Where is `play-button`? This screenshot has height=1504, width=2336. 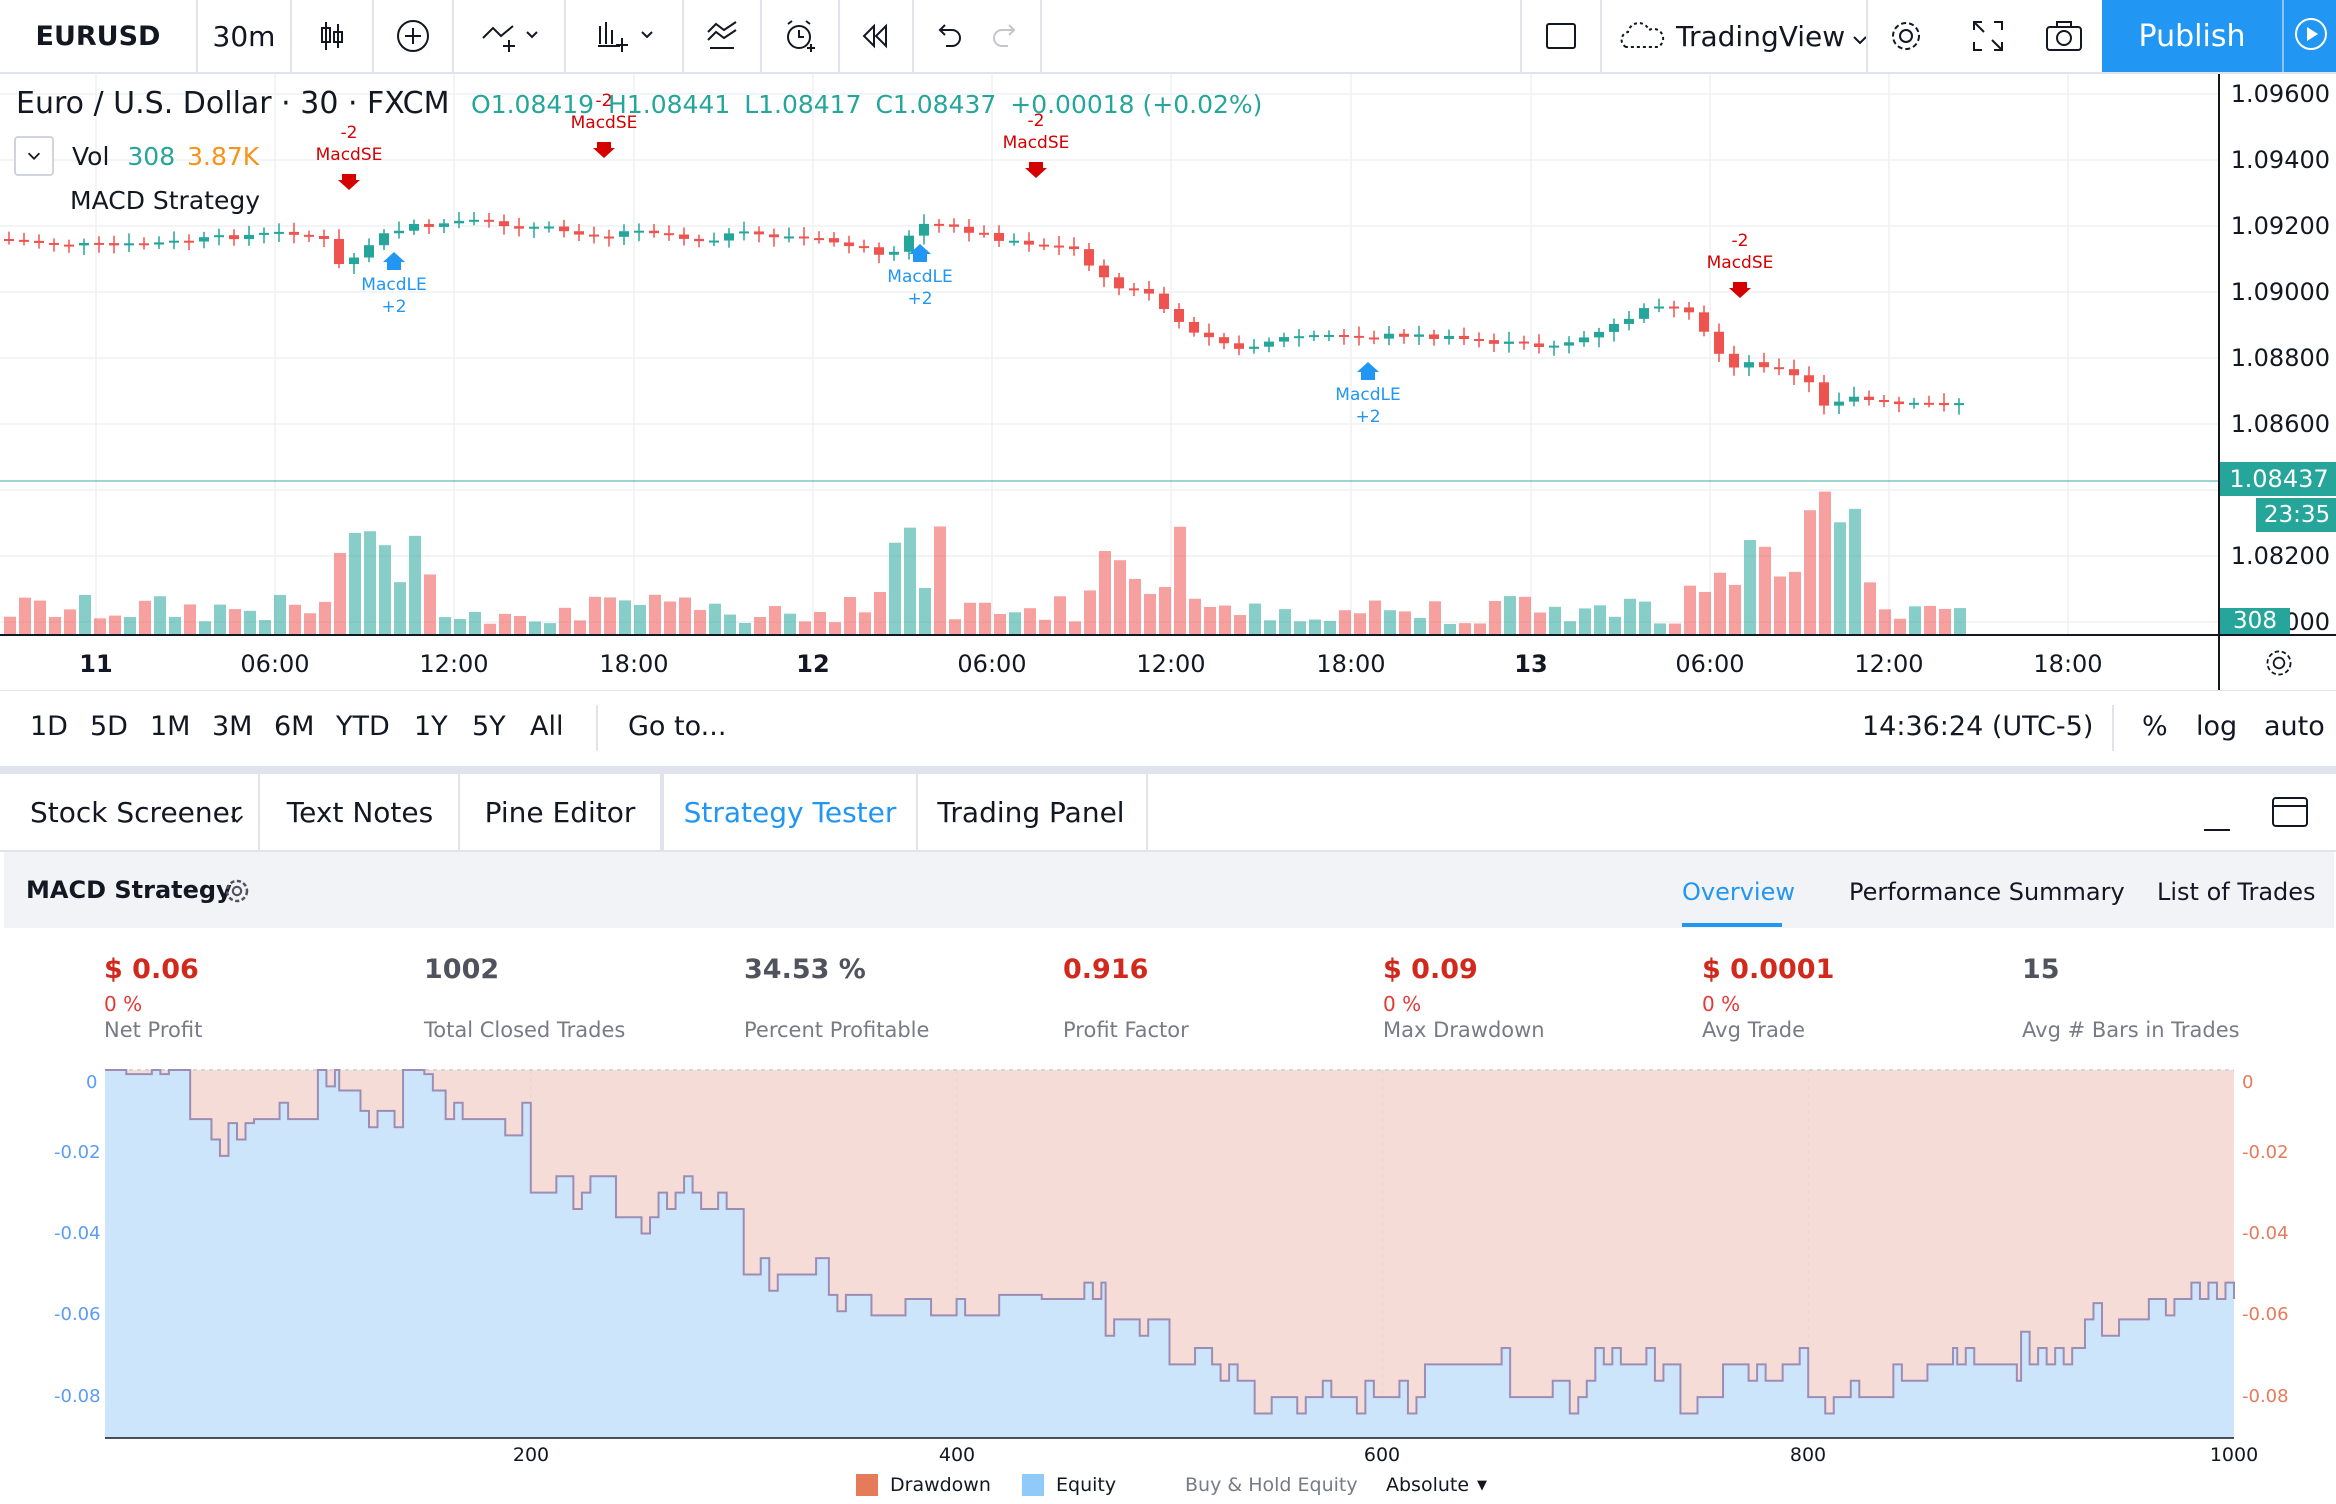 play-button is located at coordinates (2309, 36).